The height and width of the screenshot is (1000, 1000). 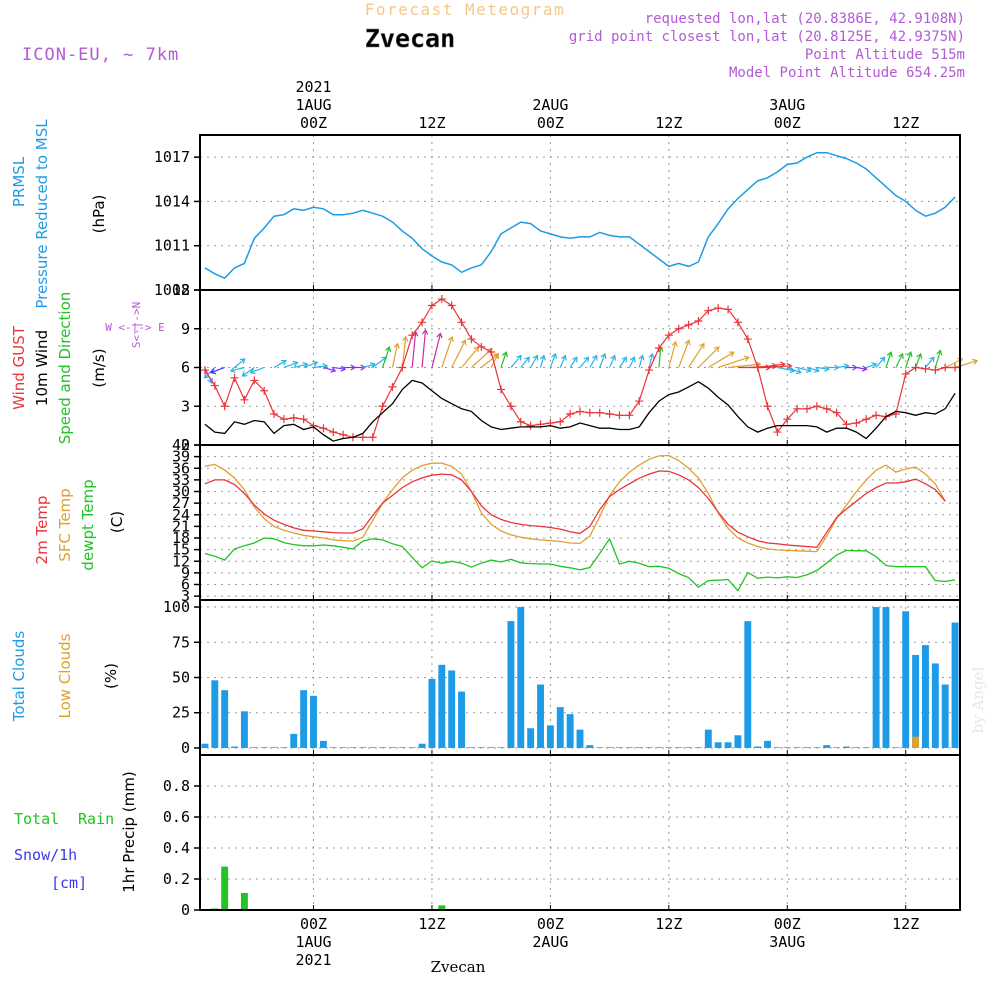 What do you see at coordinates (136, 325) in the screenshot?
I see `compass-sn: S<-|->N` at bounding box center [136, 325].